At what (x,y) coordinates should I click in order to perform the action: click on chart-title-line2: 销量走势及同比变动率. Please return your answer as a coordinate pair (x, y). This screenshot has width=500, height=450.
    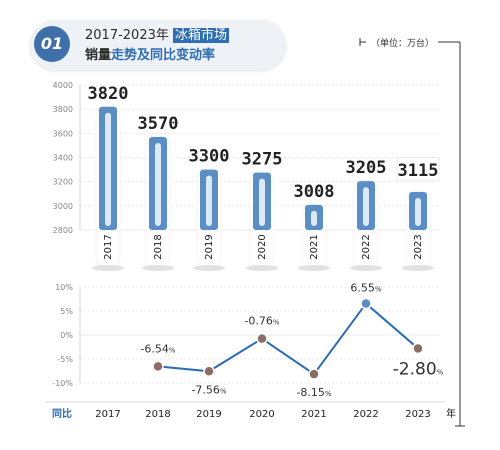
    Looking at the image, I should click on (150, 53).